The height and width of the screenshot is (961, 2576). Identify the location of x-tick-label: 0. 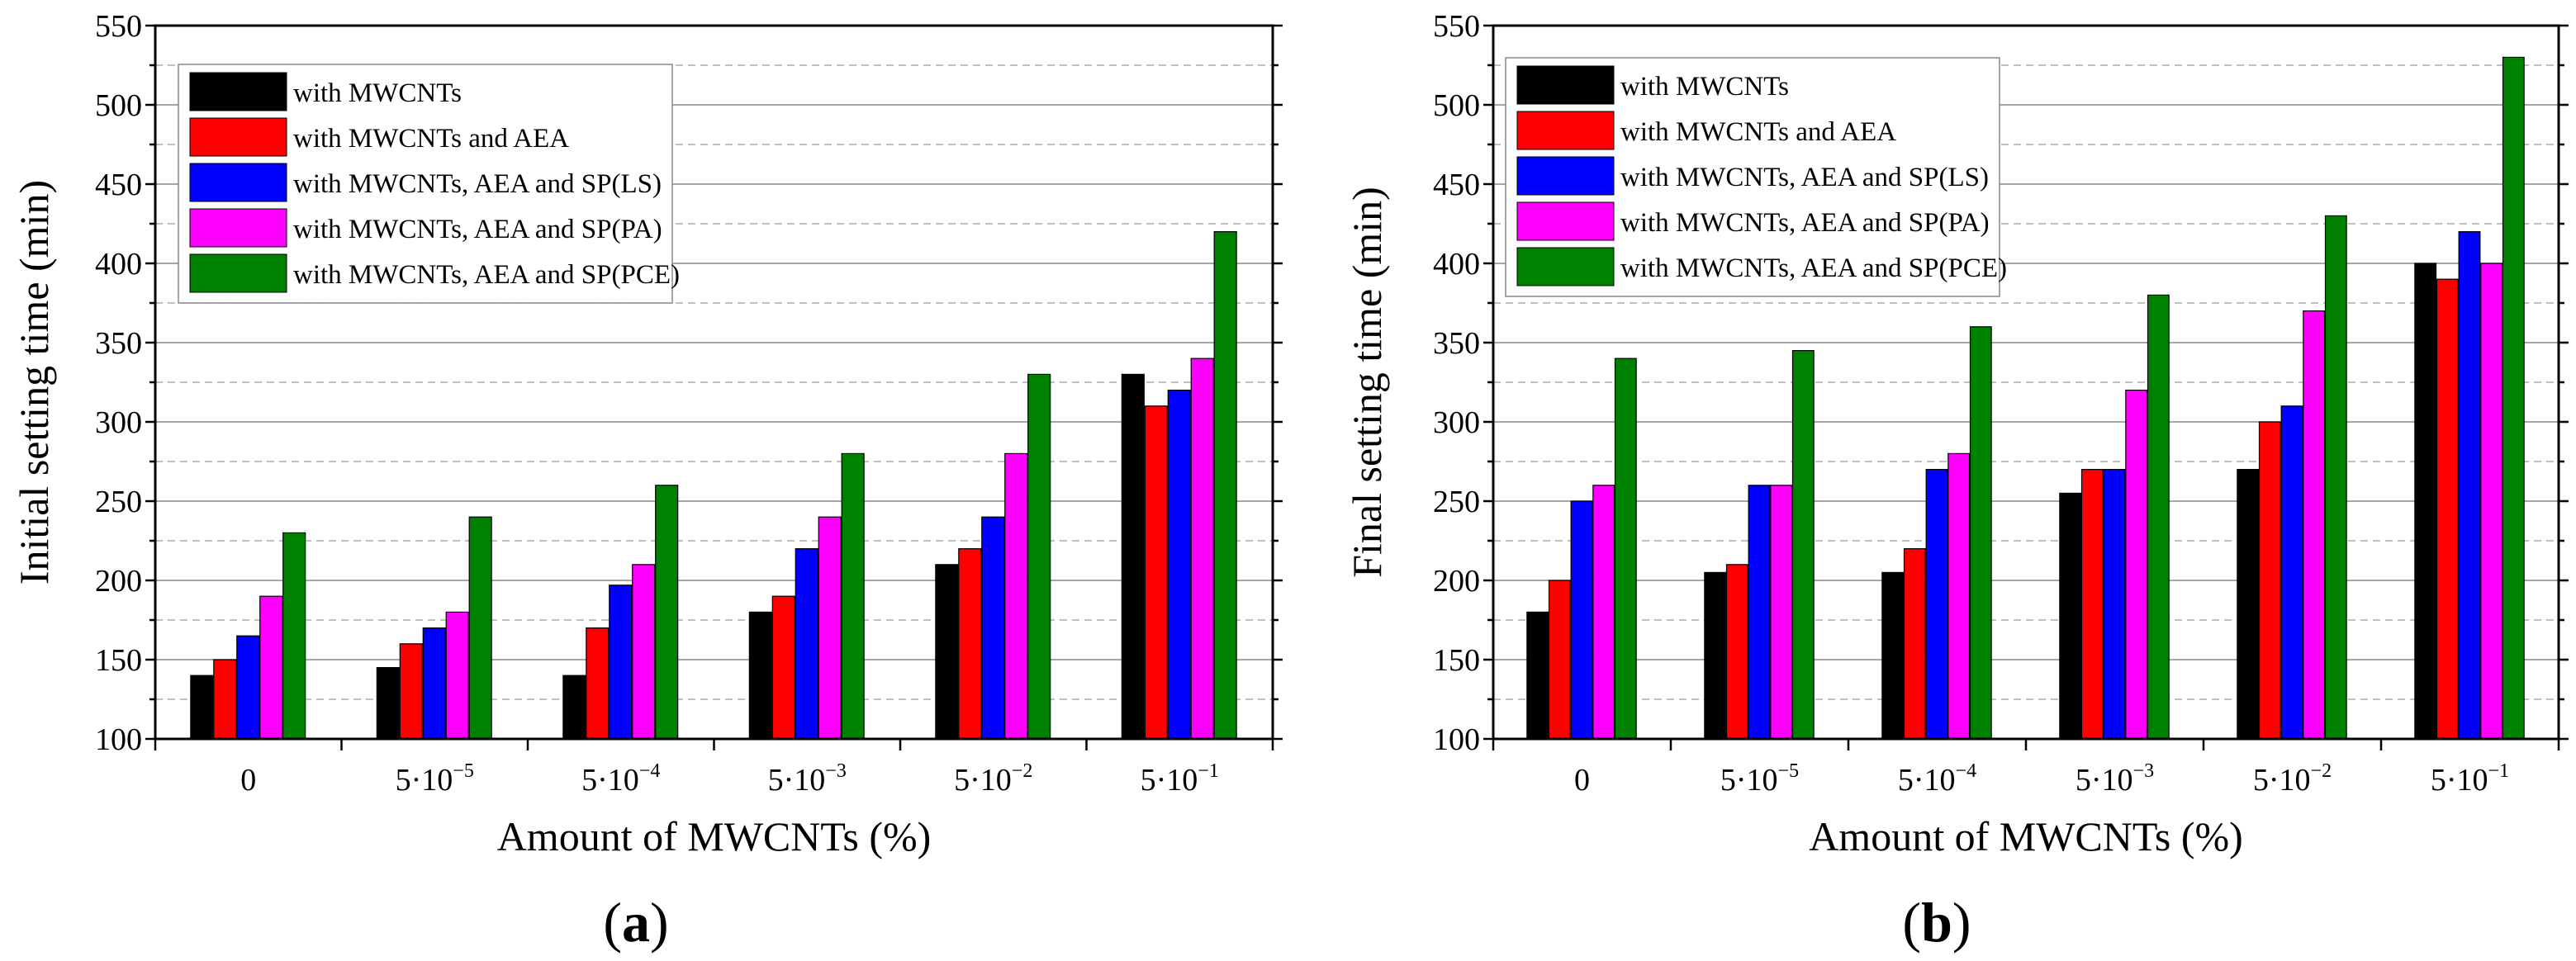
(248, 780).